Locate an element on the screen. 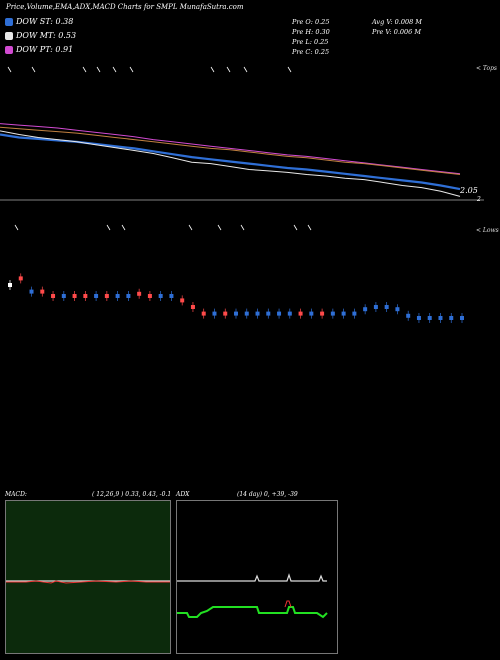 Image resolution: width=500 pixels, height=660 pixels. stat-avg-volume: Avg V: 0.008 M is located at coordinates (397, 22).